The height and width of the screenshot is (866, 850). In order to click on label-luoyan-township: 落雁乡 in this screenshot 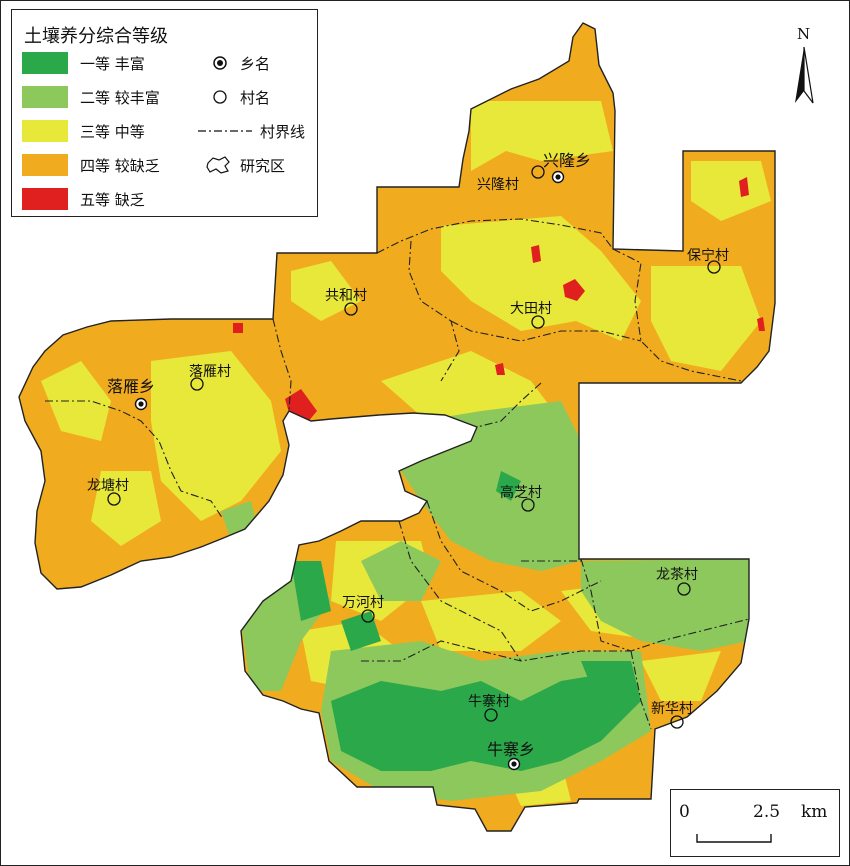, I will do `click(131, 386)`.